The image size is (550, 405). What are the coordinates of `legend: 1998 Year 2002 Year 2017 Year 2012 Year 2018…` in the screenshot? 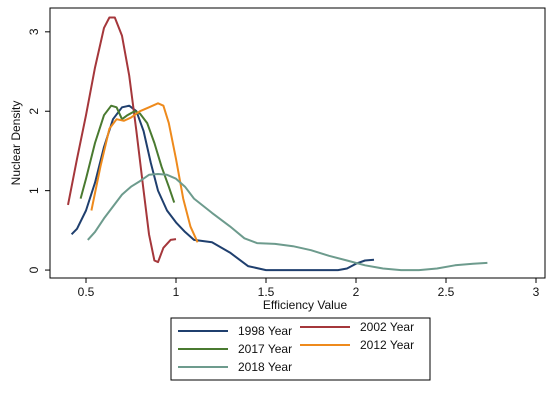 It's located at (300, 349).